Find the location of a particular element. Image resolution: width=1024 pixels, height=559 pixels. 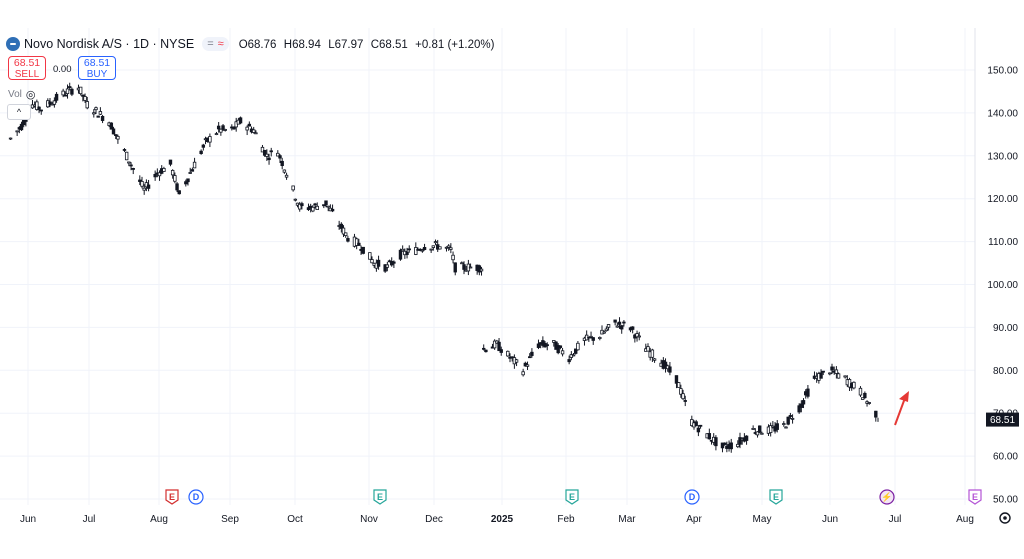

time-tick-label: Mar is located at coordinates (627, 519).